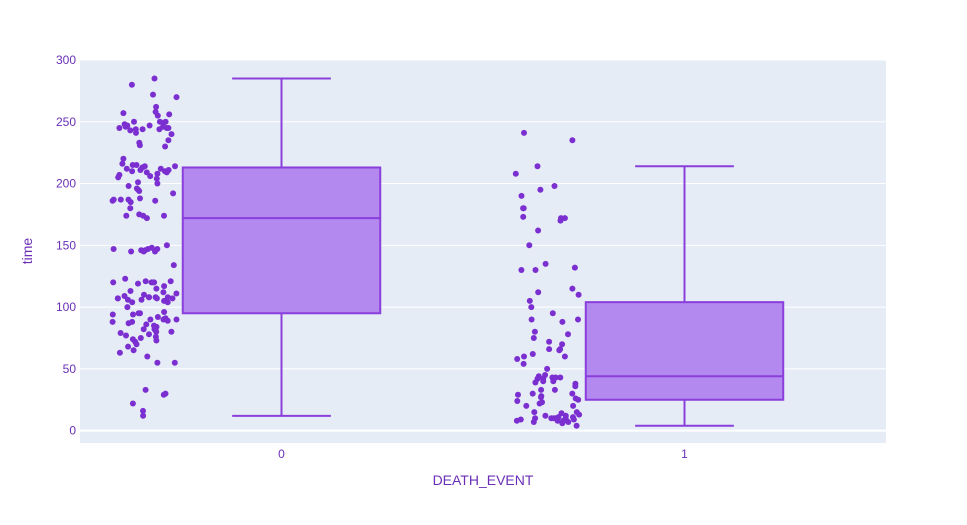  I want to click on iqr-box, so click(281, 240).